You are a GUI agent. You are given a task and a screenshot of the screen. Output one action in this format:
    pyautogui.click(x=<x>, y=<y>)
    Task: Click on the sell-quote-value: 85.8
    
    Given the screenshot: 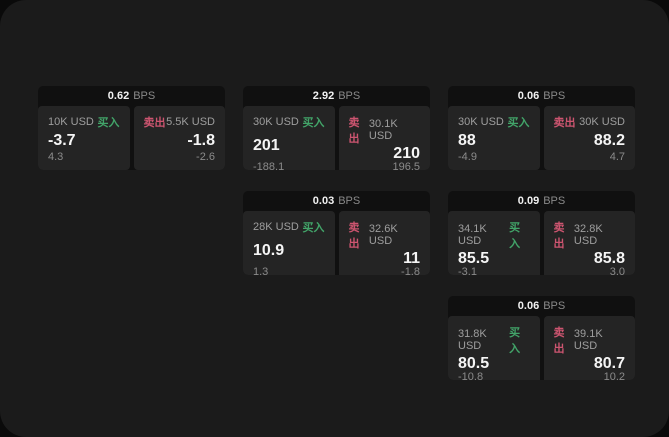 What is the action you would take?
    pyautogui.click(x=609, y=258)
    